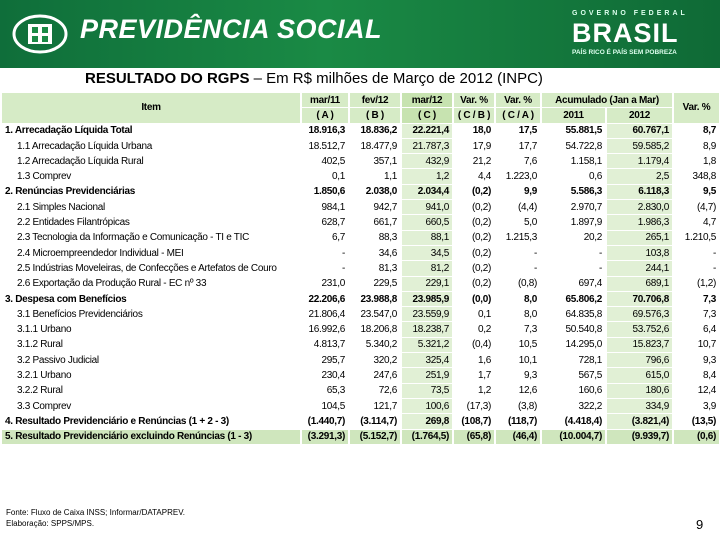 The image size is (720, 540). I want to click on cell: 8,7, so click(696, 131).